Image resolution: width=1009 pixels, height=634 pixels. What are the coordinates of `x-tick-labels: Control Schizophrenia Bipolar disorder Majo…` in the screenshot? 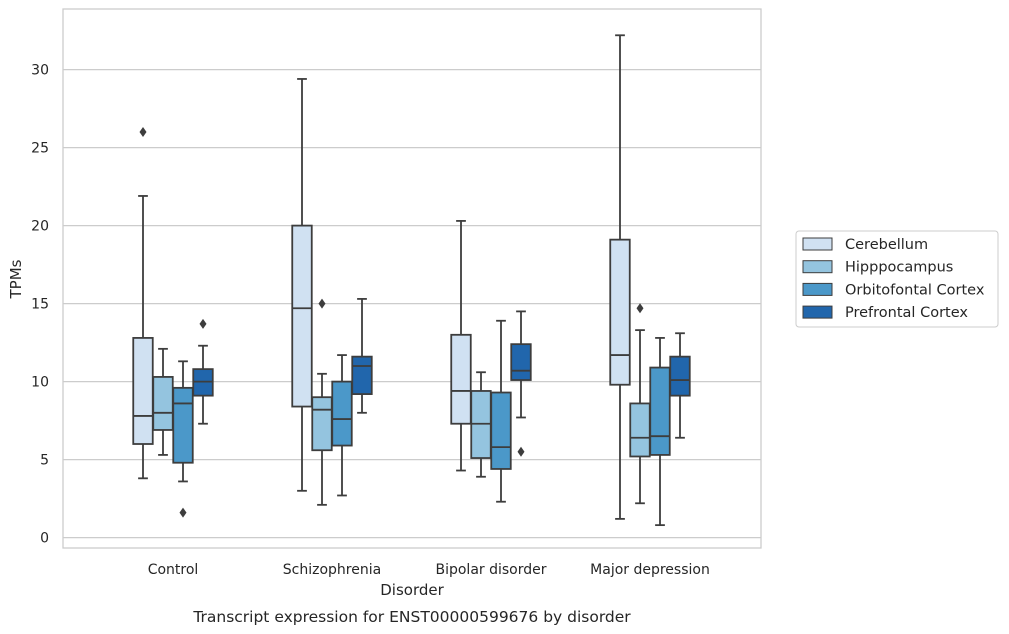 It's located at (429, 570).